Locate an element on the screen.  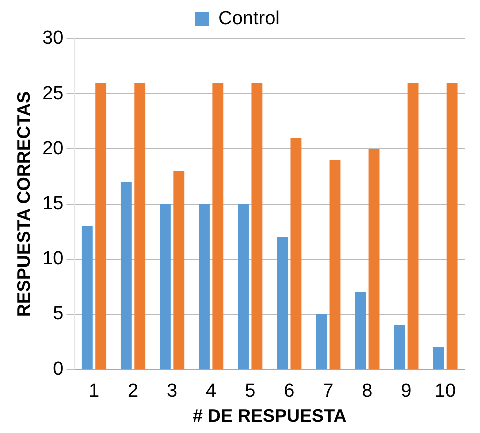
x-tick-label: 2 is located at coordinates (133, 391).